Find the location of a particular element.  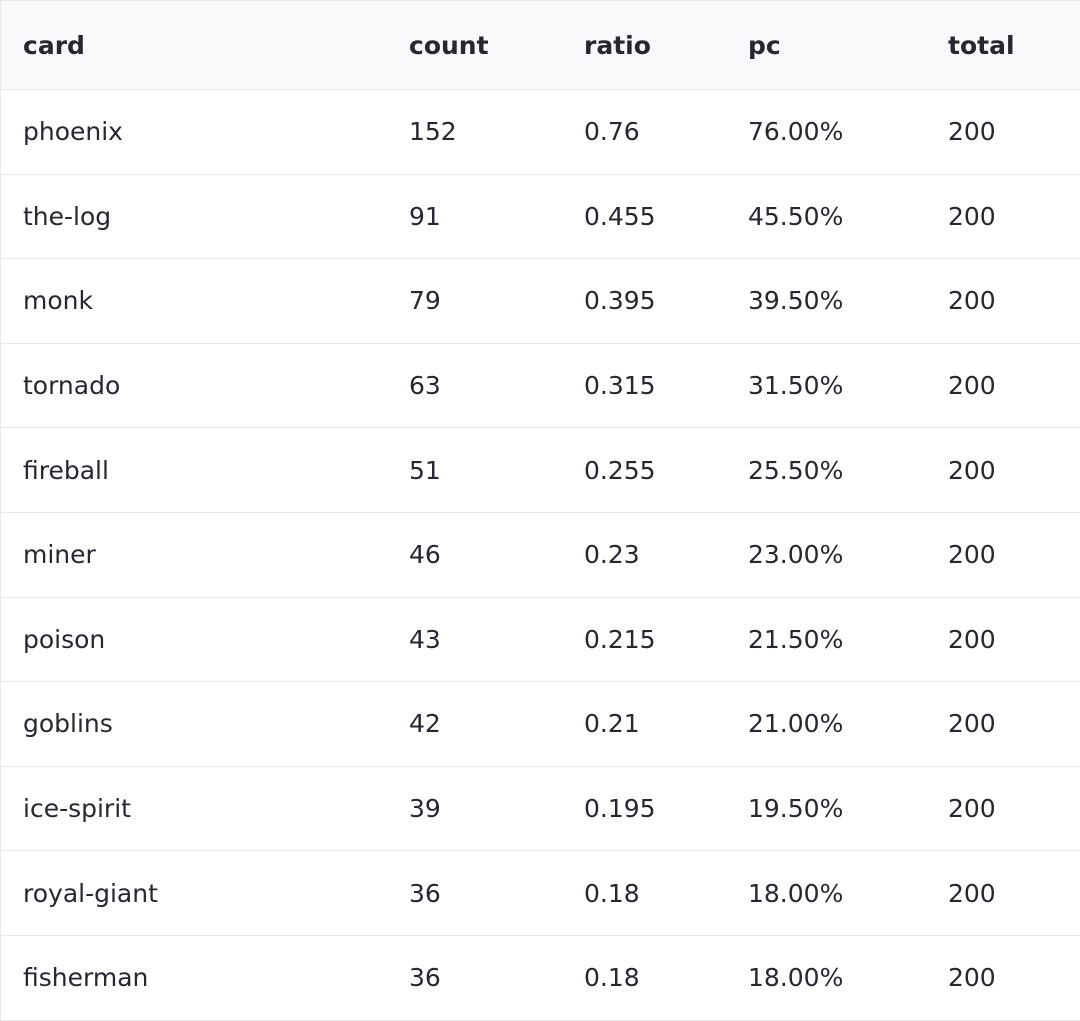

column-header-card: card is located at coordinates (194, 45).